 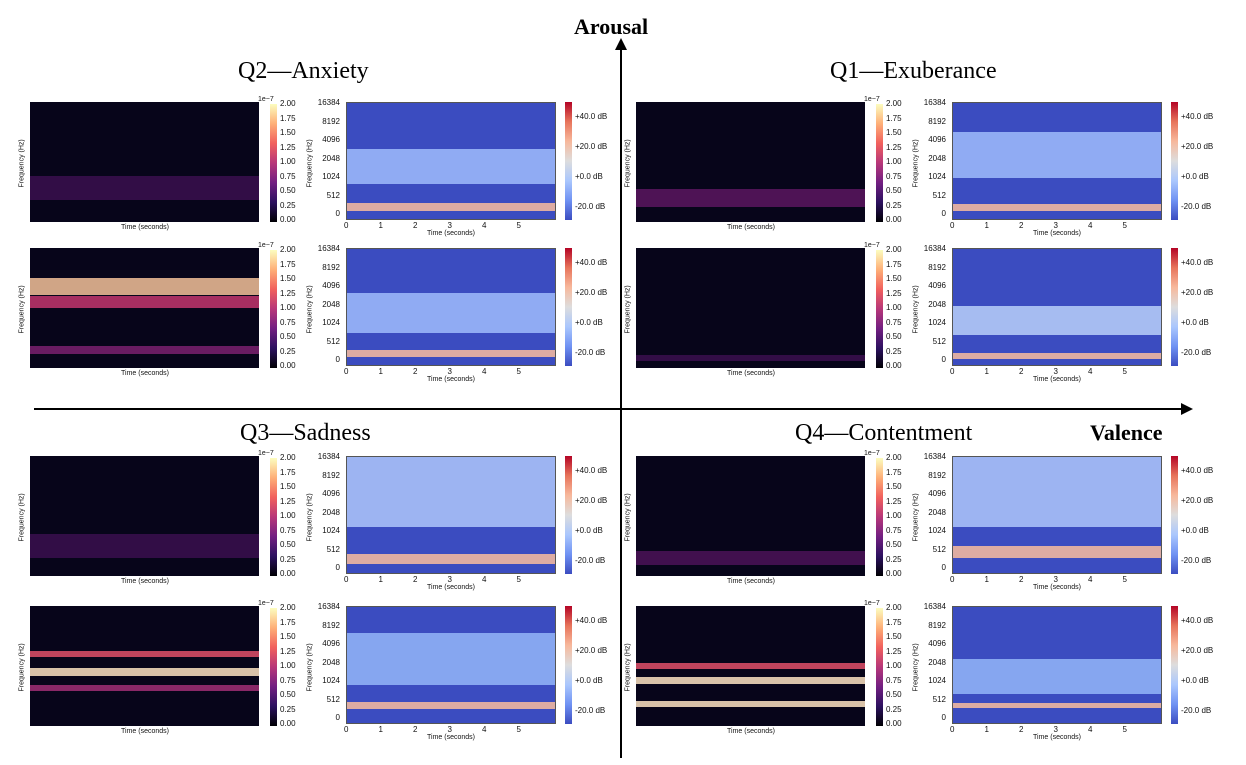 I want to click on mel-colorbar-tick: 1.25, so click(x=894, y=293).